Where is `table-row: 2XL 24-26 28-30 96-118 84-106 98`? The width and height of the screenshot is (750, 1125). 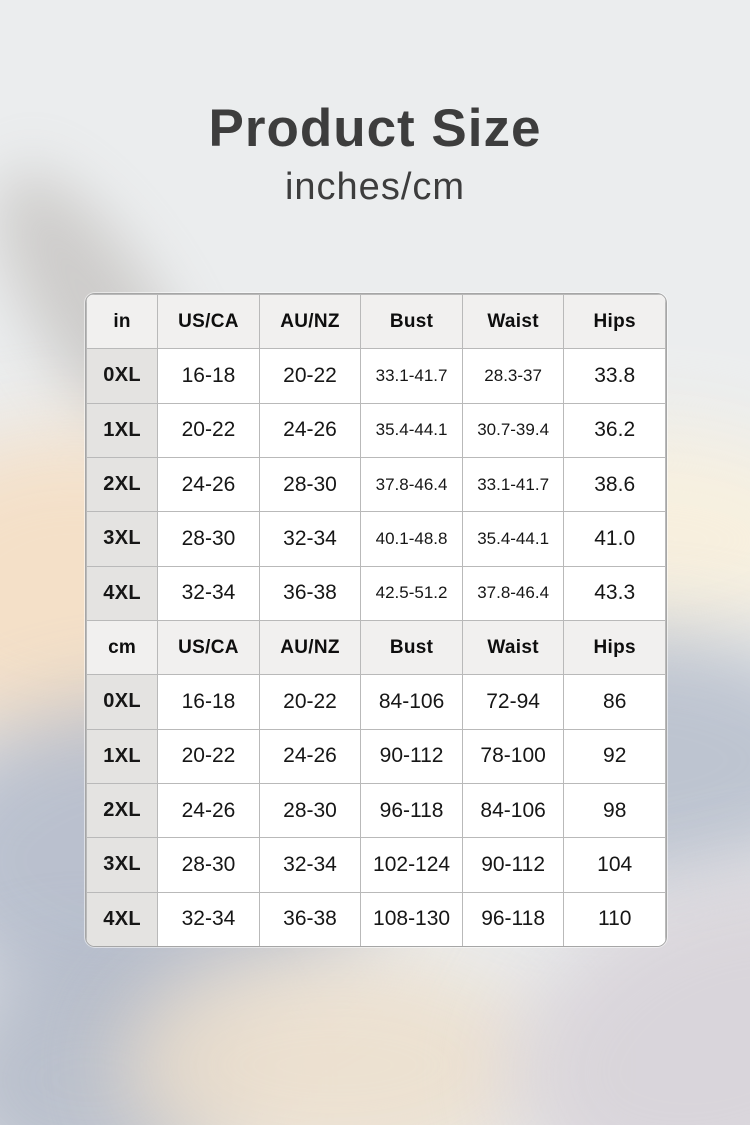 table-row: 2XL 24-26 28-30 96-118 84-106 98 is located at coordinates (376, 810).